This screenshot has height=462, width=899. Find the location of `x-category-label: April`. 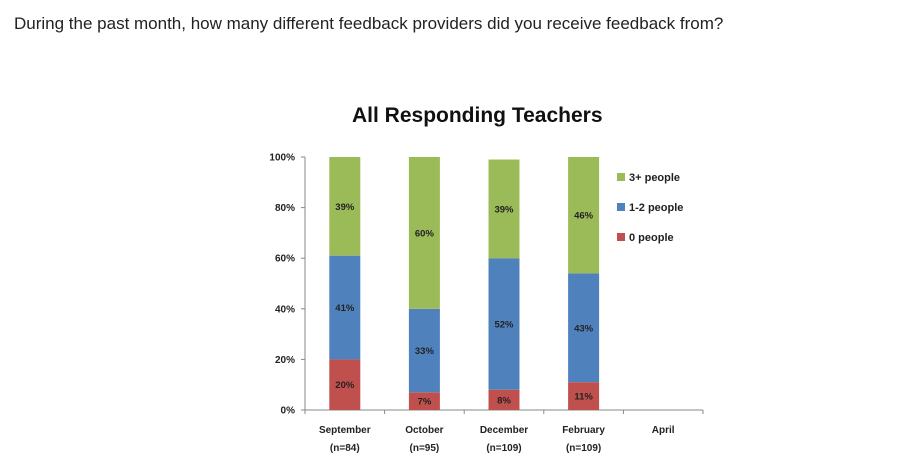

x-category-label: April is located at coordinates (663, 430).